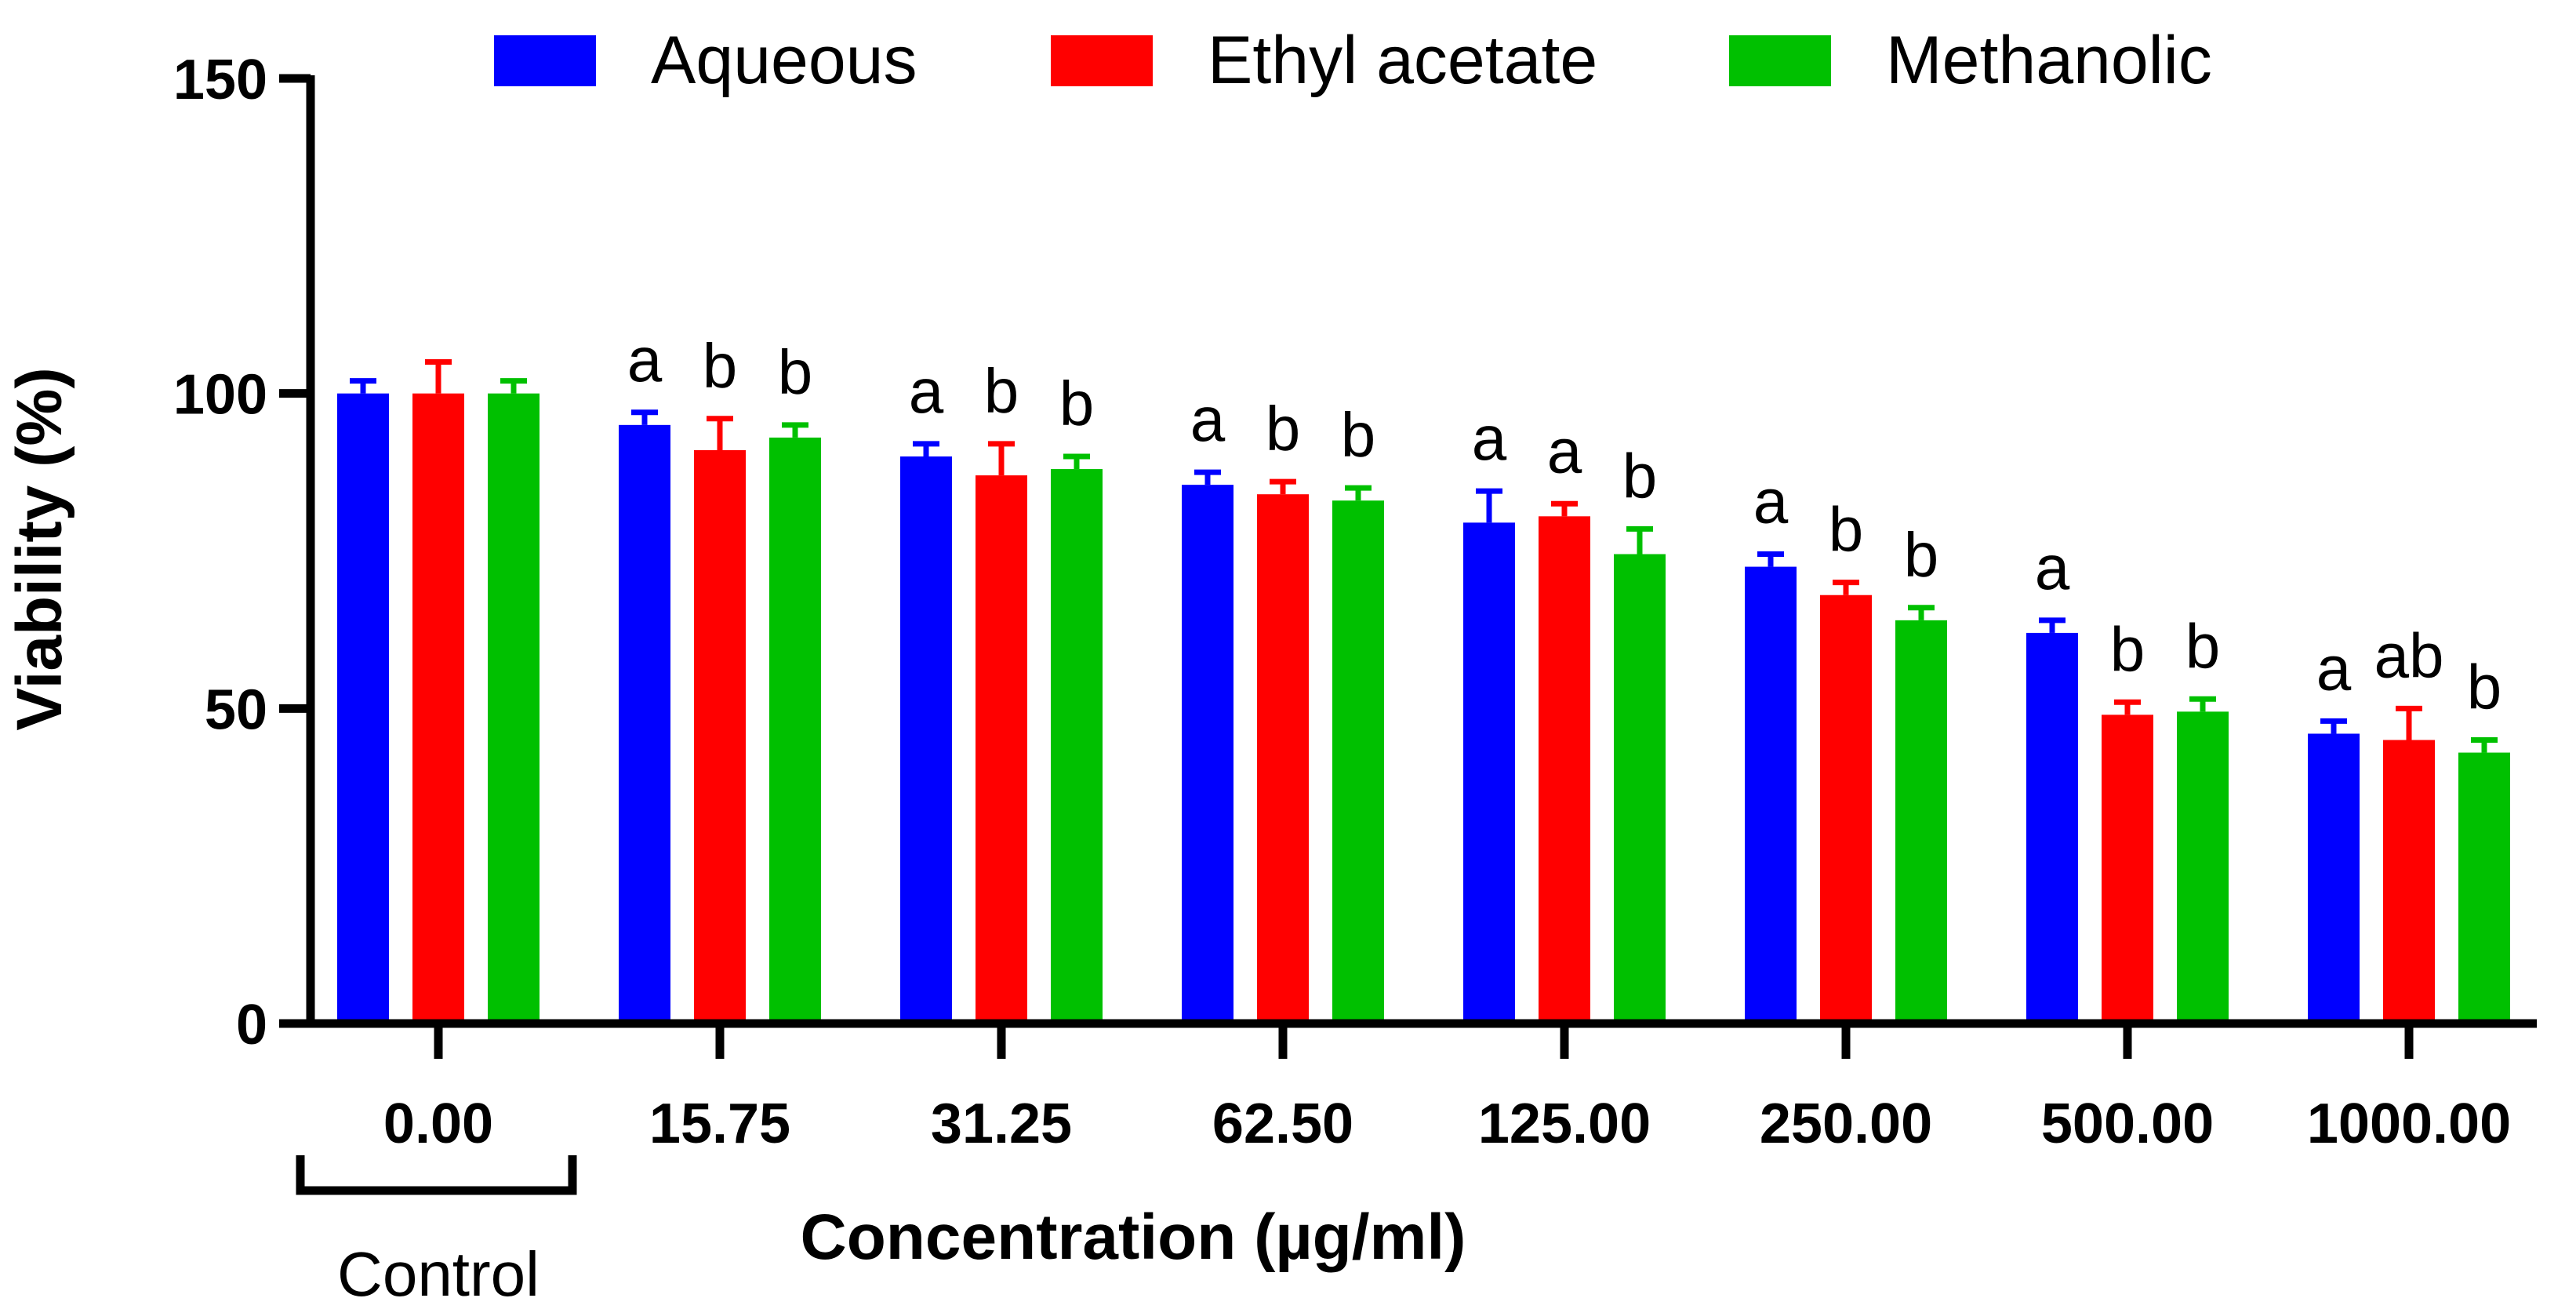 This screenshot has width=2576, height=1309. I want to click on y-tick-label: 50, so click(236, 709).